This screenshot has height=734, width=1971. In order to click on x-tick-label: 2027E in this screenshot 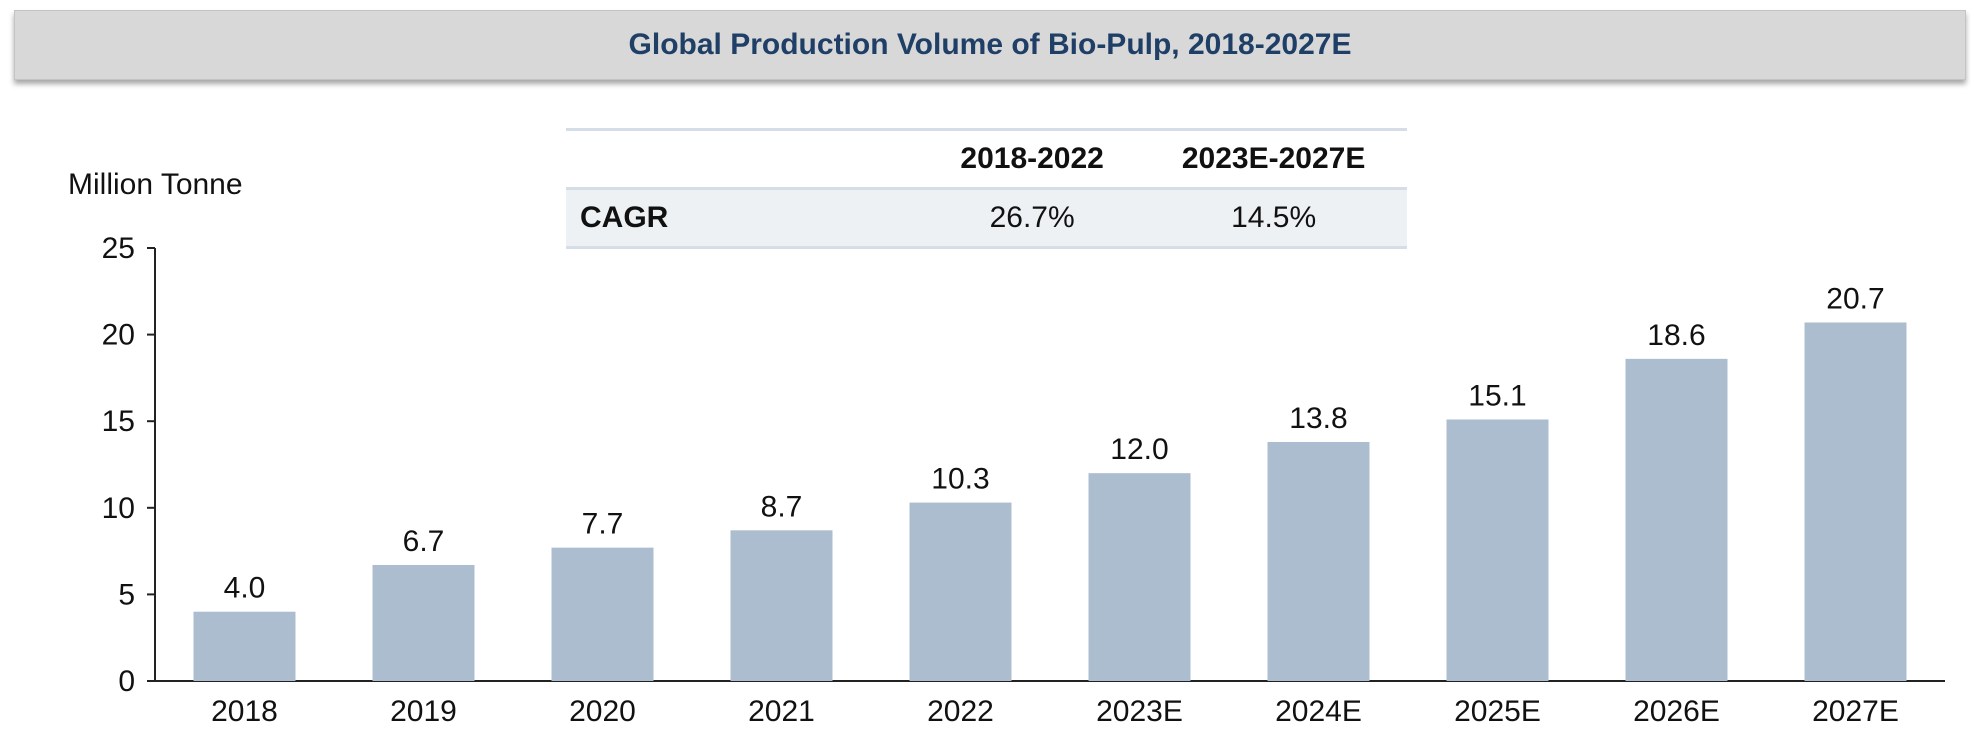, I will do `click(1855, 711)`.